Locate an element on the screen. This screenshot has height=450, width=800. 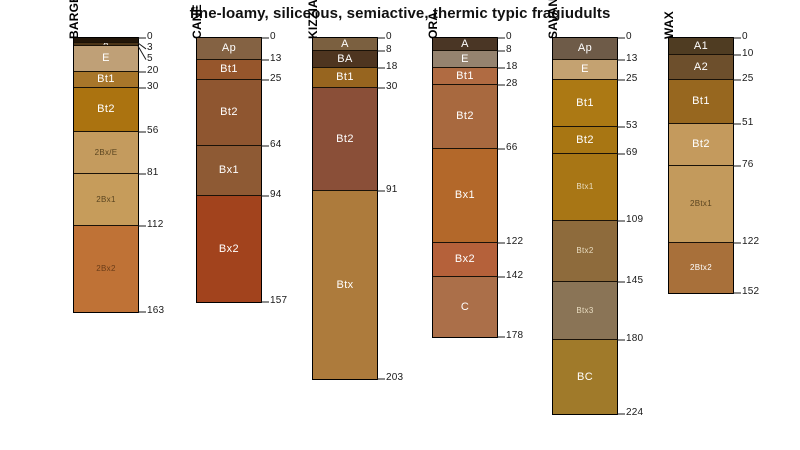
horizon-a2: A2 is located at coordinates (701, 67).